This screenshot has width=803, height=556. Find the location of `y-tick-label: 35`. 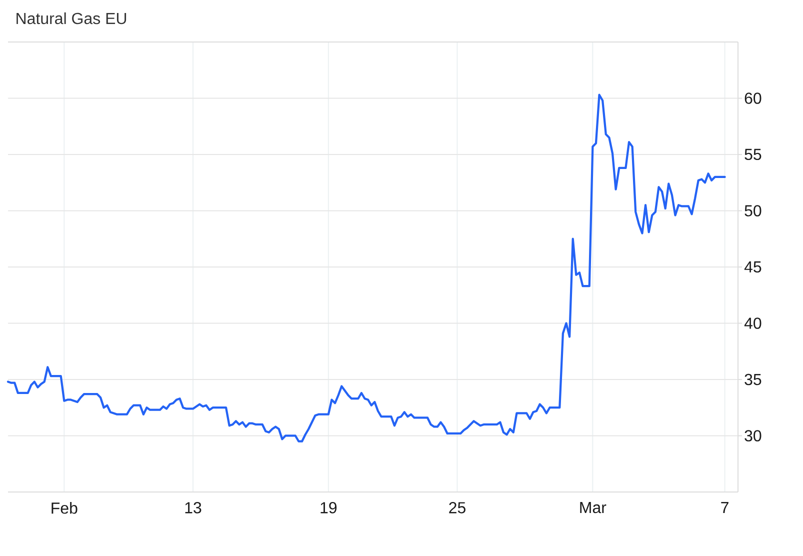

y-tick-label: 35 is located at coordinates (753, 380).